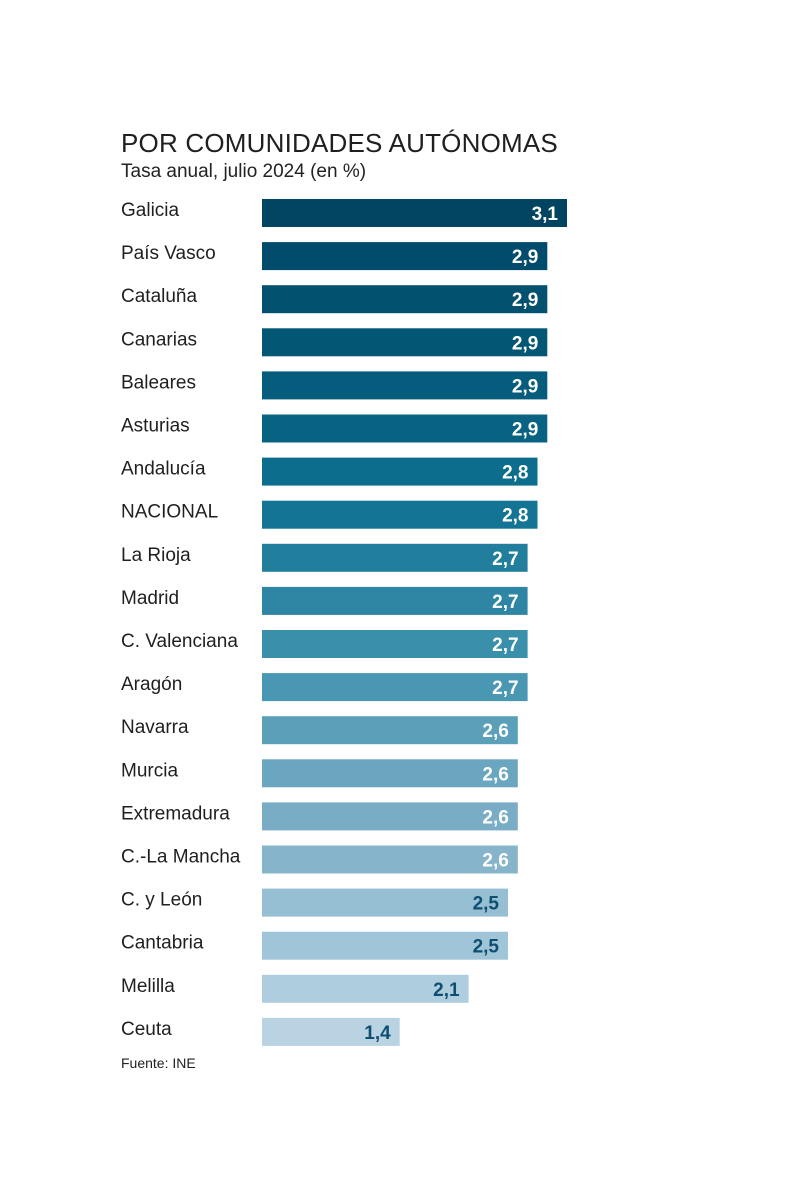  I want to click on category-label: Cantabria, so click(162, 943).